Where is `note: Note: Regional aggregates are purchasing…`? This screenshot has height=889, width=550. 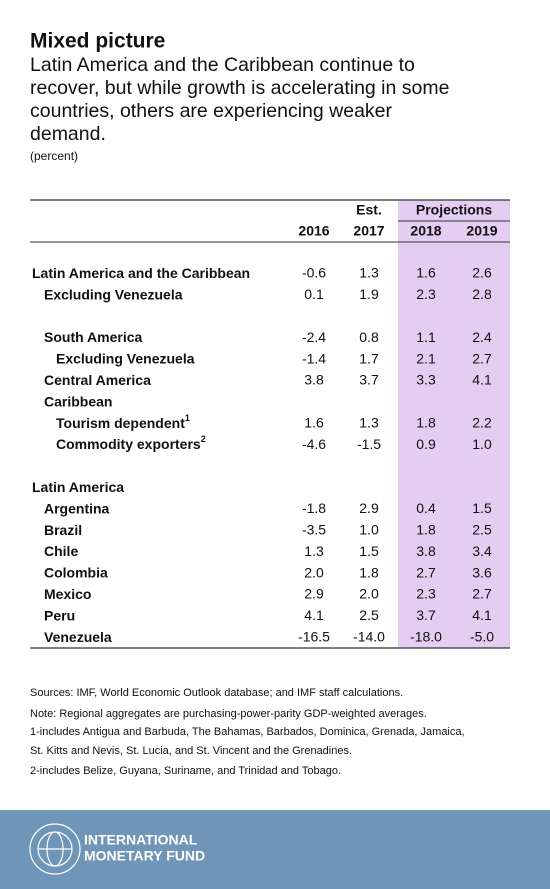 note: Note: Regional aggregates are purchasing… is located at coordinates (228, 714).